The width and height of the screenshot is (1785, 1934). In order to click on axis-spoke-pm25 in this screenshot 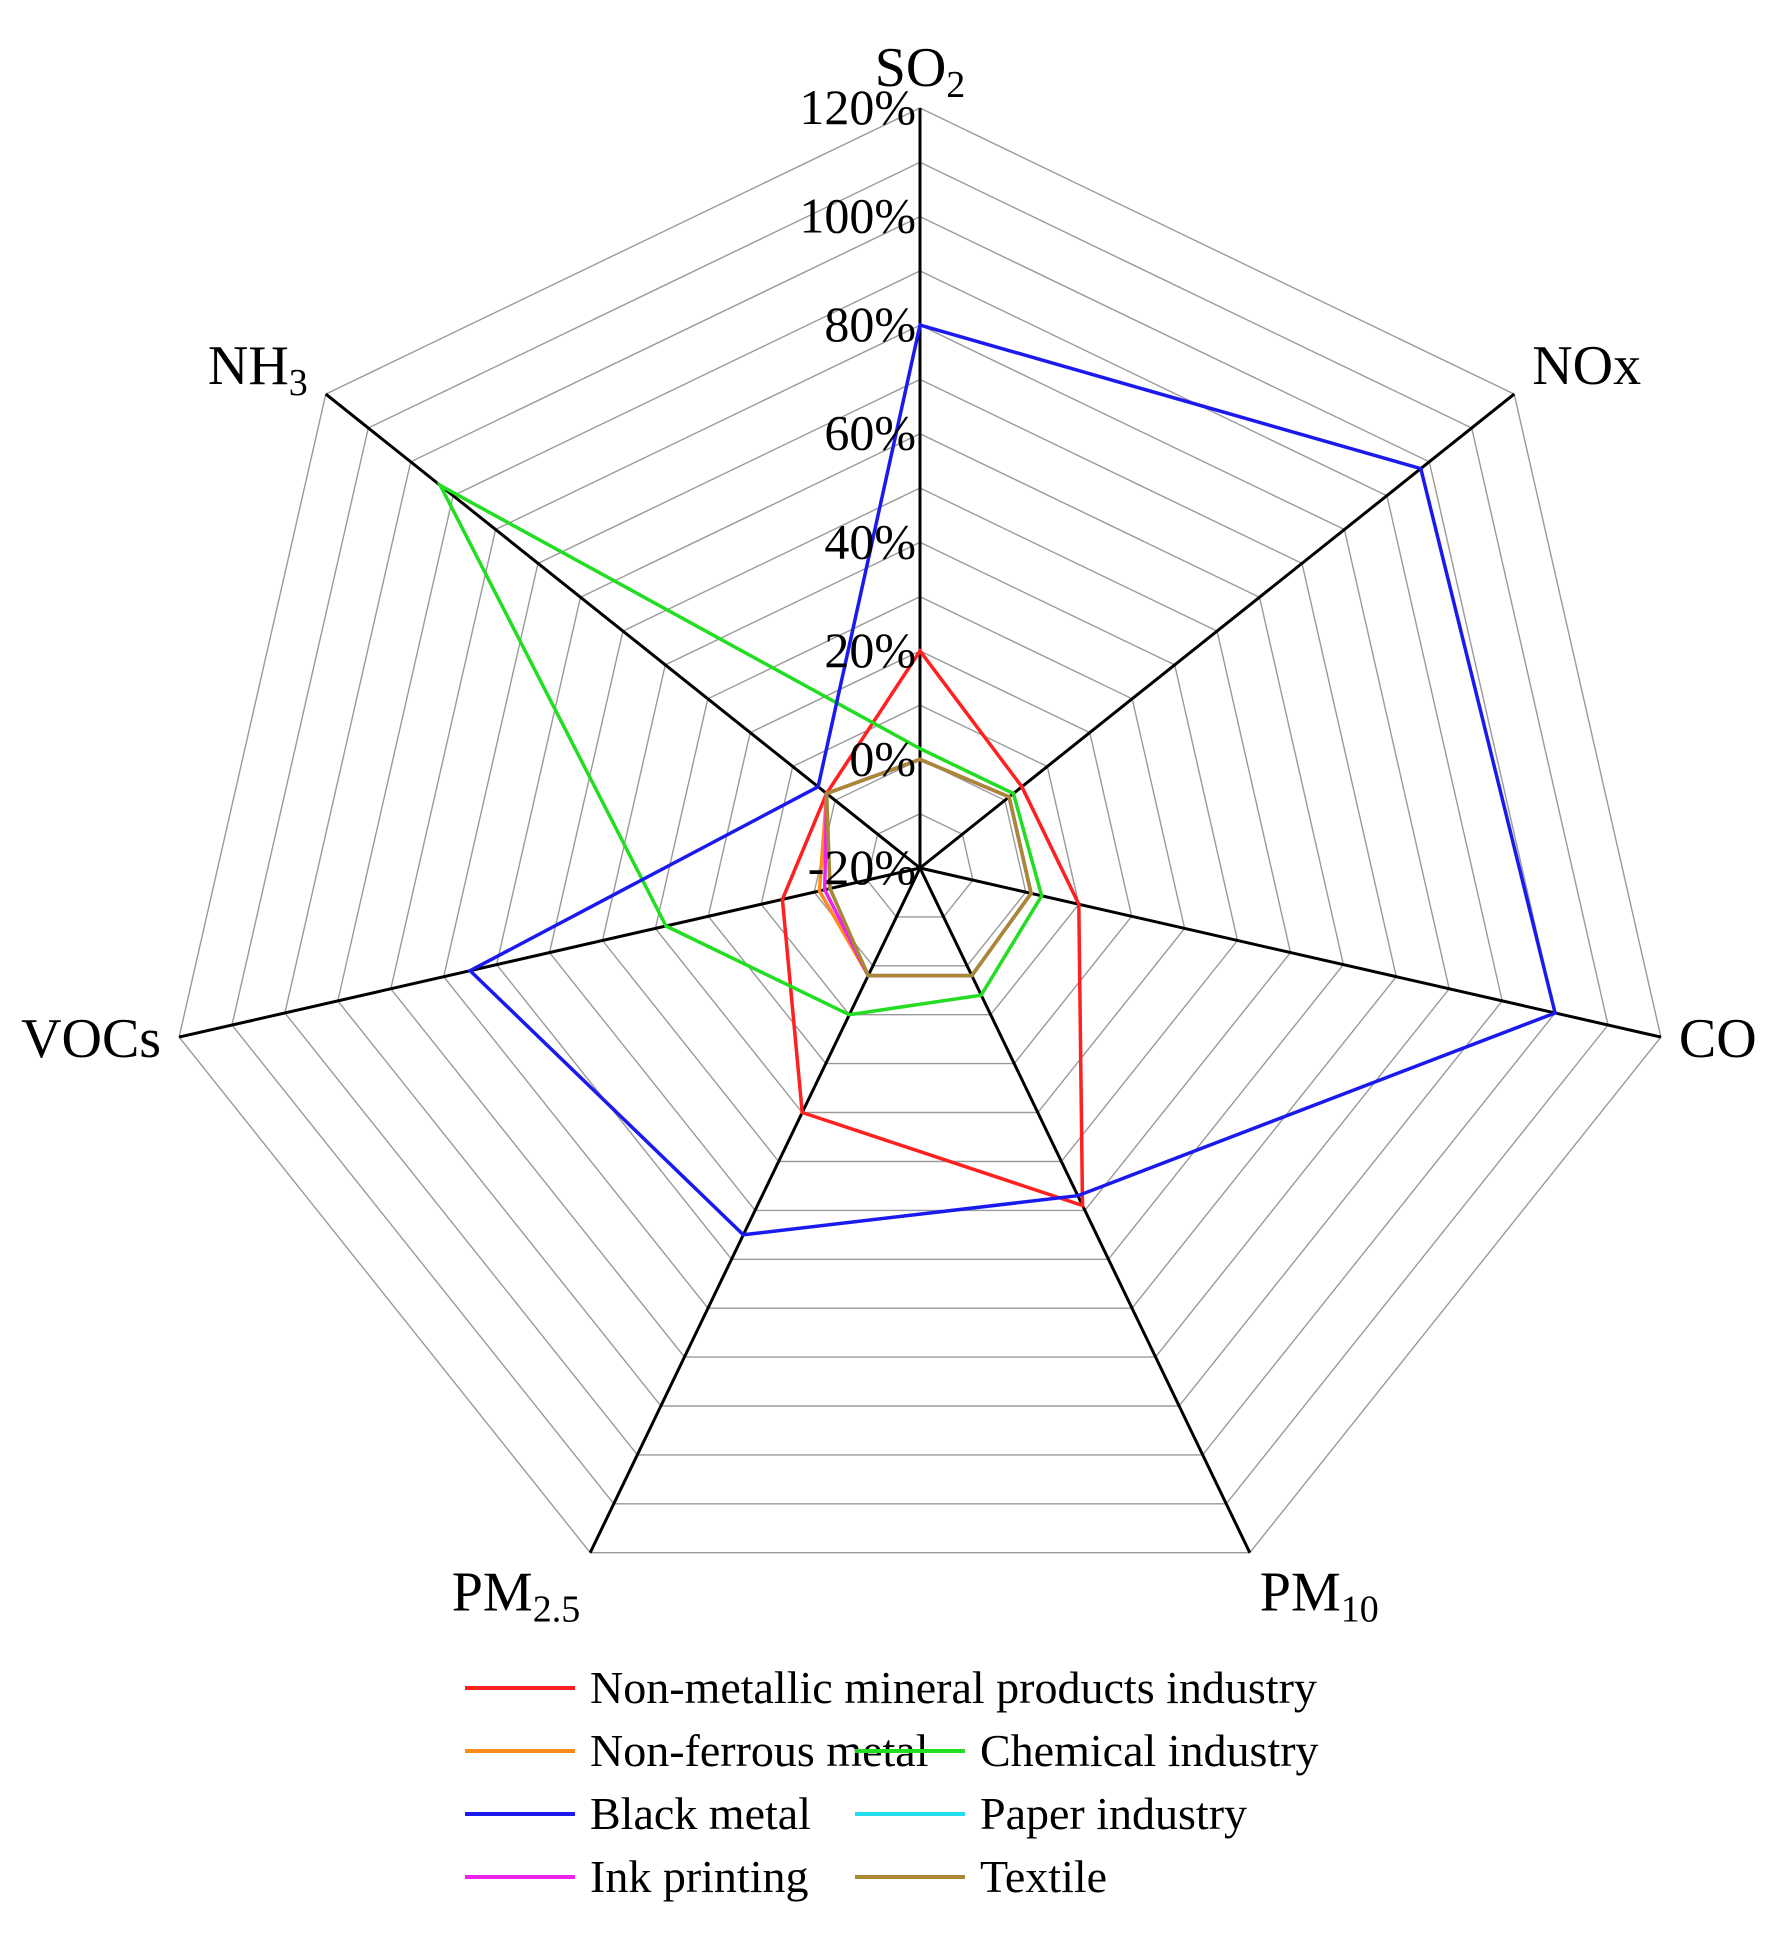, I will do `click(755, 1210)`.